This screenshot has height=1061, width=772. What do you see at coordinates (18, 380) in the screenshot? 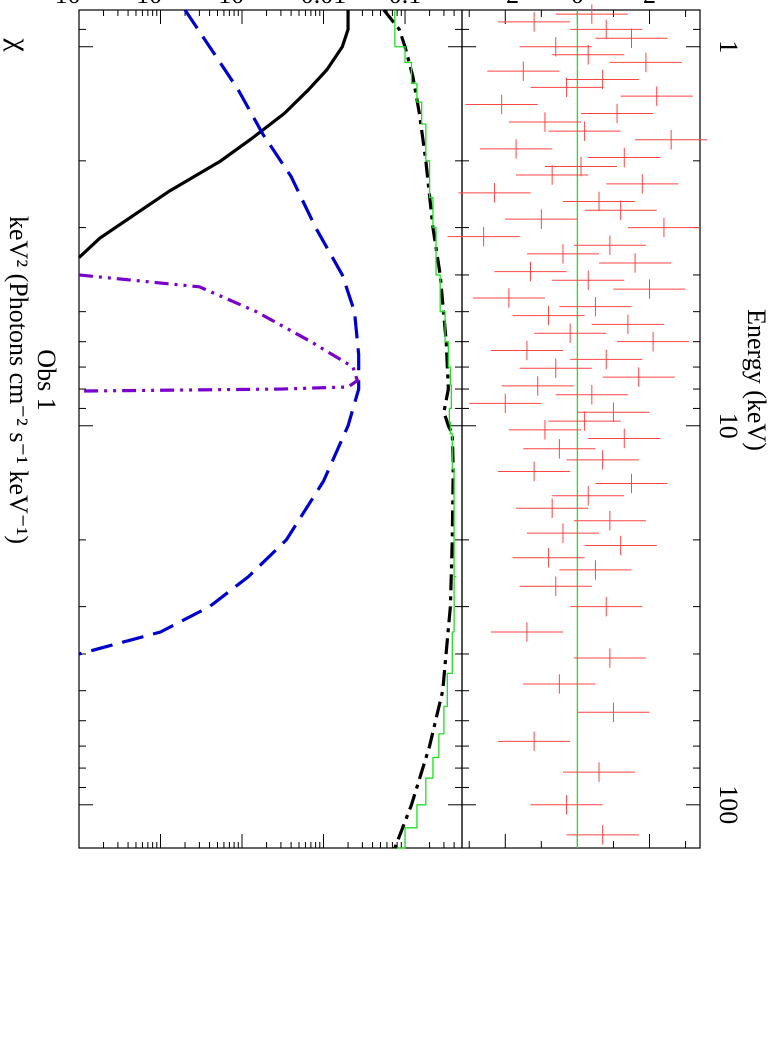
I see `spectrum-y-axis-title: keV² (Photons cm⁻² s⁻¹ keV⁻¹)` at bounding box center [18, 380].